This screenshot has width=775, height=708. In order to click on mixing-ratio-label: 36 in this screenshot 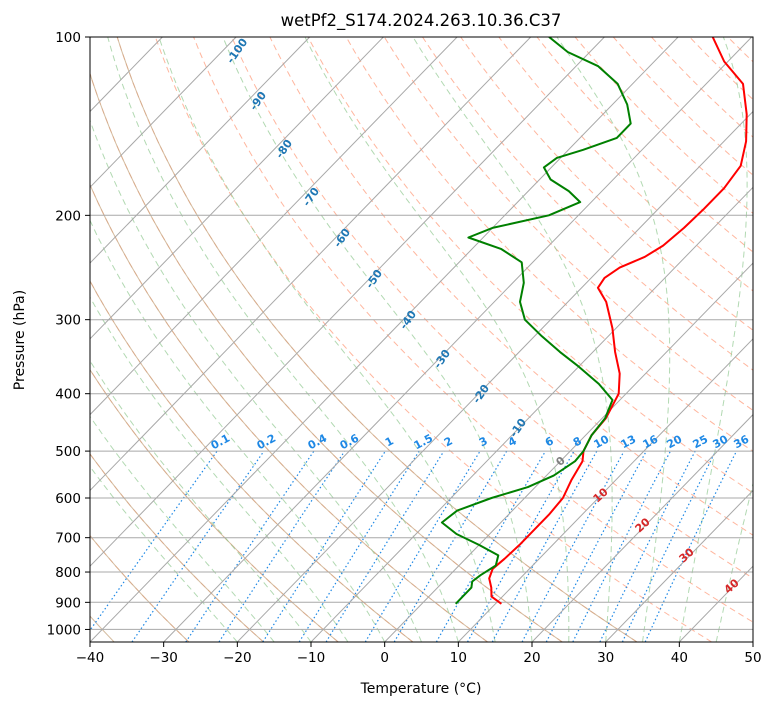, I will do `click(742, 441)`.